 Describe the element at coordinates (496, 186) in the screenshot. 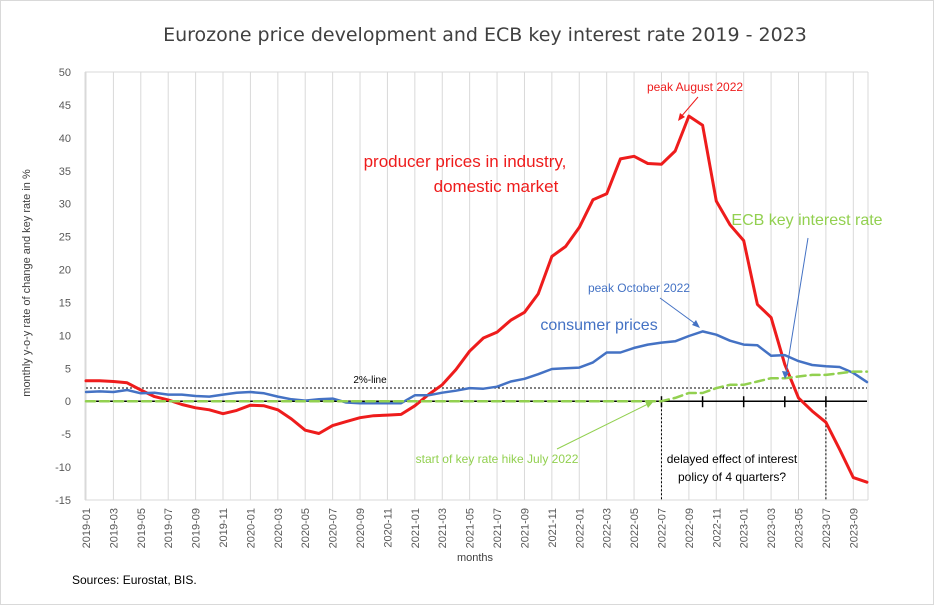

I see `ppi-series-label-line2: domestic market` at that location.